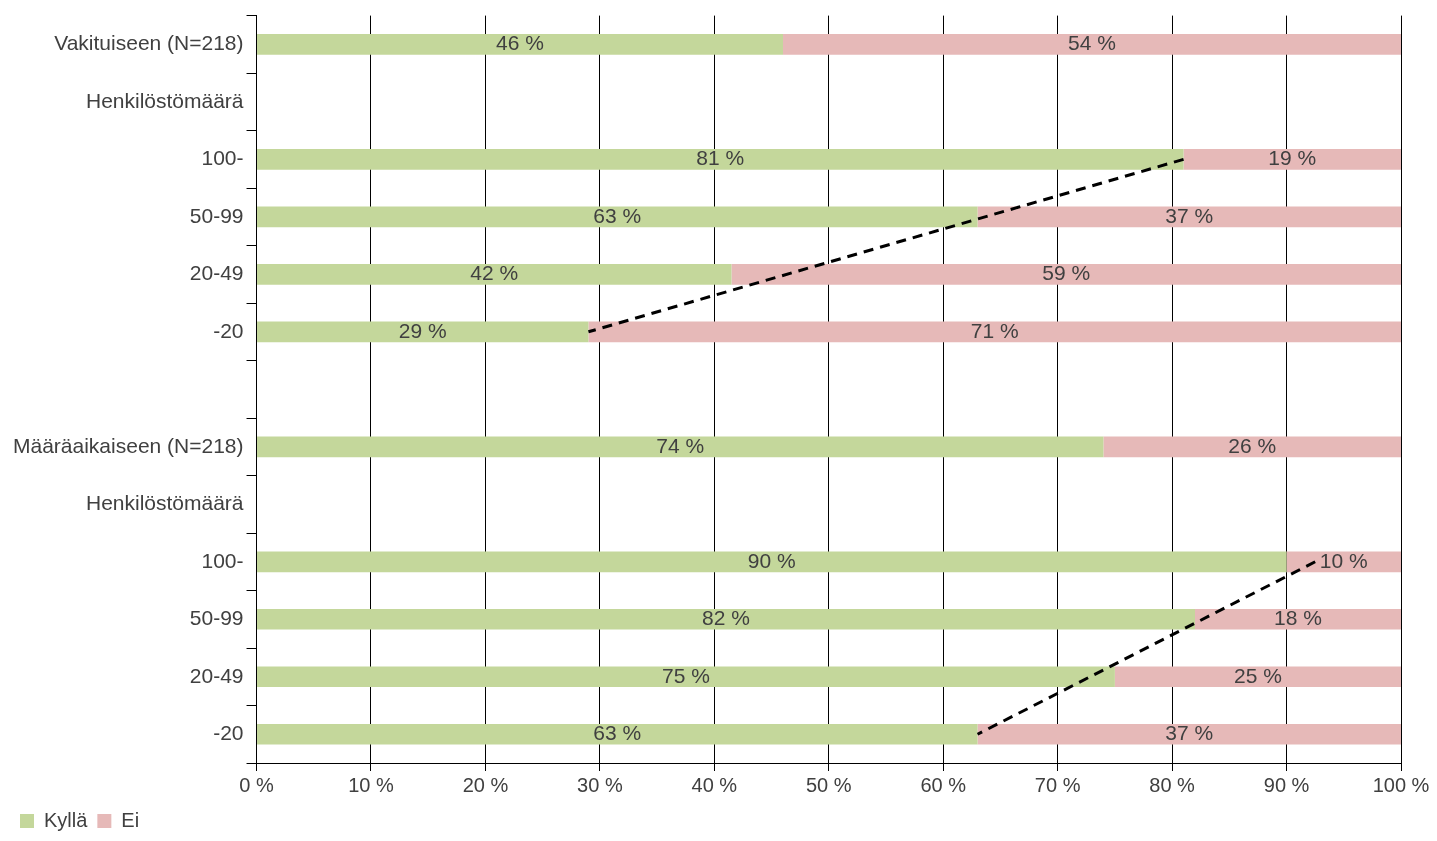  Describe the element at coordinates (485, 784) in the screenshot. I see `x-tick-label: 20 %` at that location.